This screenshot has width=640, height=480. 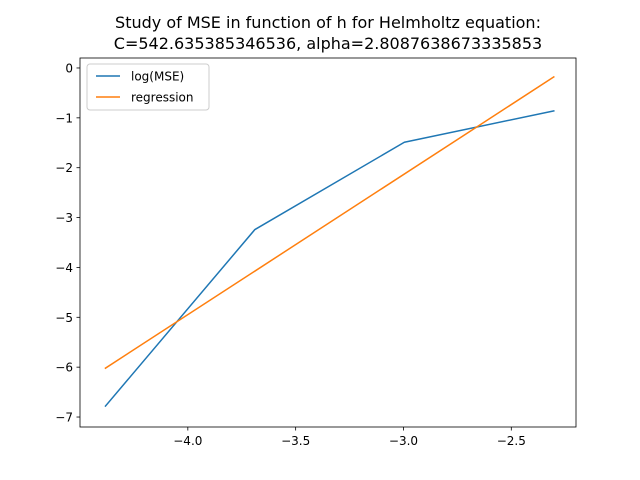 What do you see at coordinates (64, 268) in the screenshot?
I see `y-tick-label: −4` at bounding box center [64, 268].